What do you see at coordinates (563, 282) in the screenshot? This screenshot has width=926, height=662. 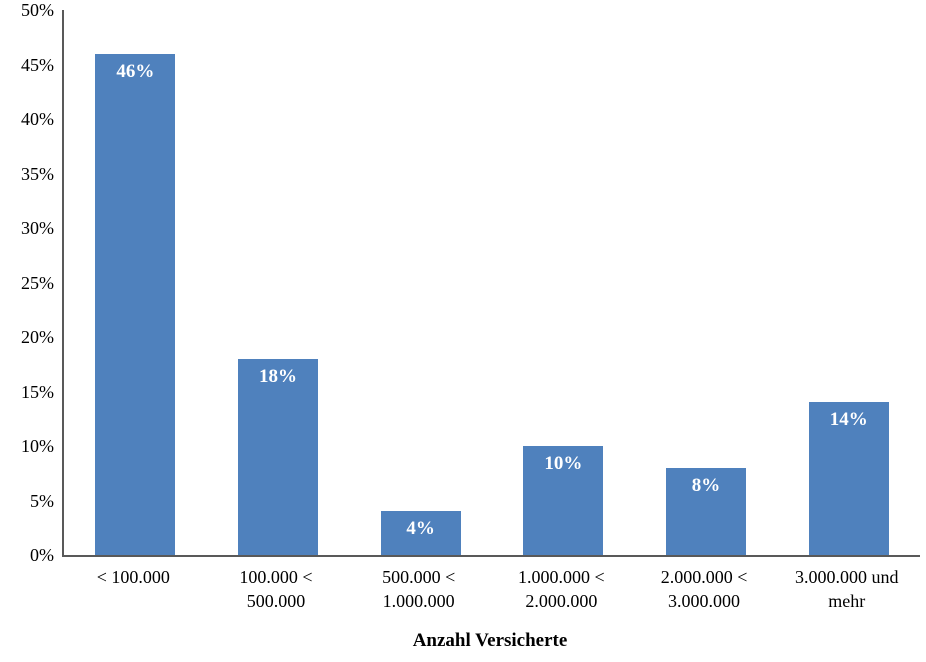 I see `bar-slot: 10%` at bounding box center [563, 282].